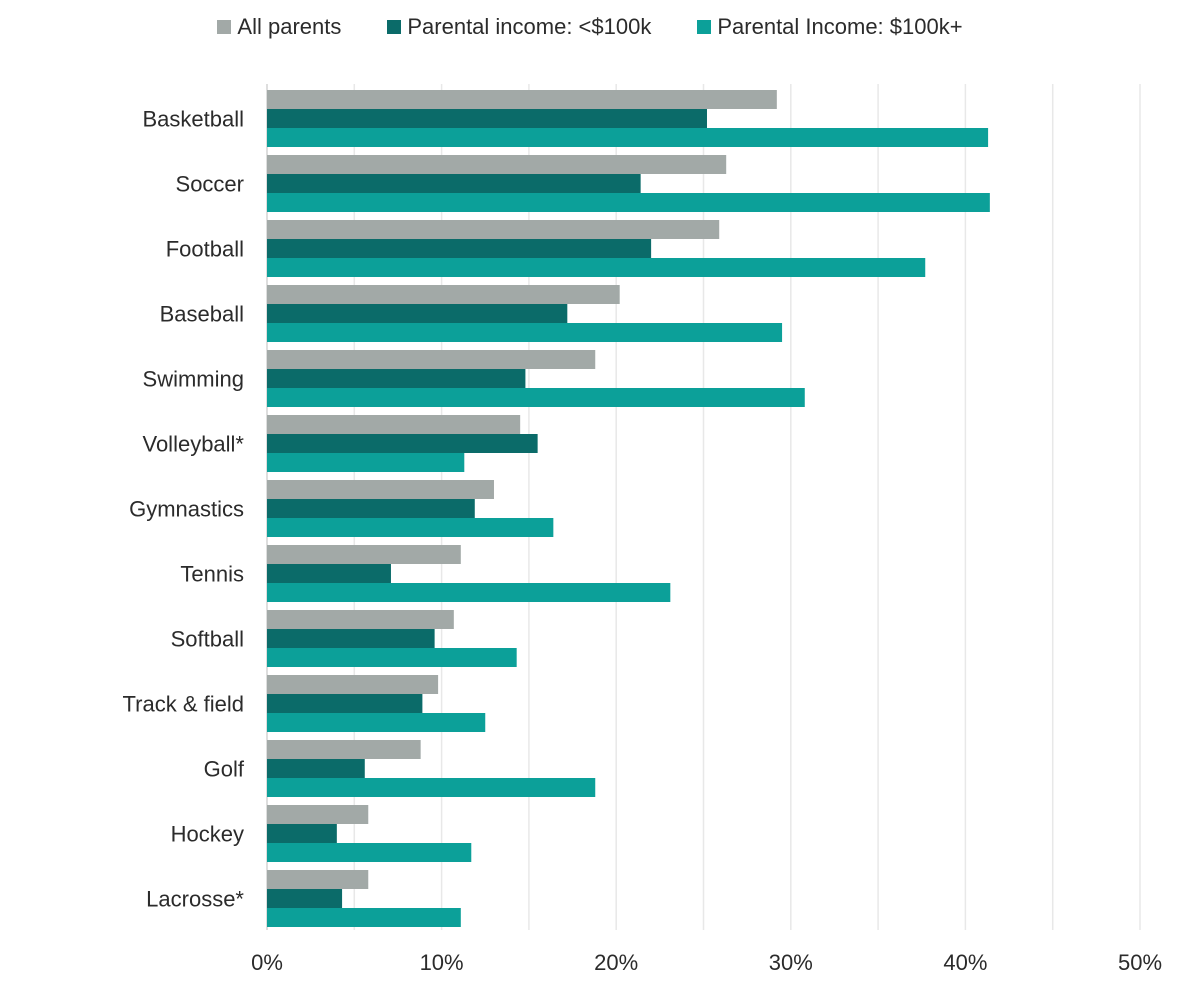  What do you see at coordinates (394, 27) in the screenshot?
I see `legend-swatch-income-under-100k` at bounding box center [394, 27].